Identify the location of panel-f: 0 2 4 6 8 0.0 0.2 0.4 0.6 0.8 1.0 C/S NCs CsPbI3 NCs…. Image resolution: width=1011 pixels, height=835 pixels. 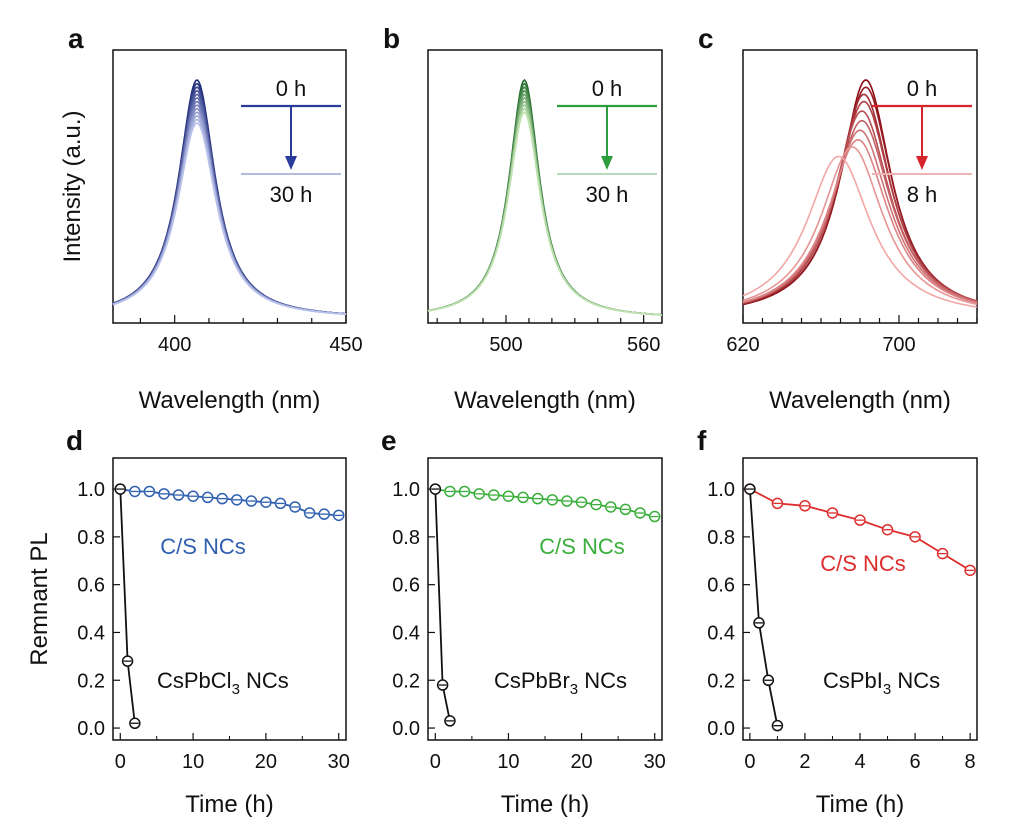
(842, 637).